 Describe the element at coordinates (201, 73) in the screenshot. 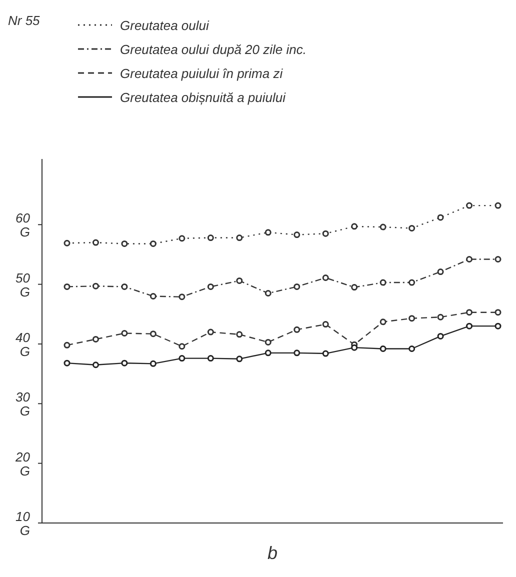

I see `legend-label: Greutatea puiului în prima zi` at that location.